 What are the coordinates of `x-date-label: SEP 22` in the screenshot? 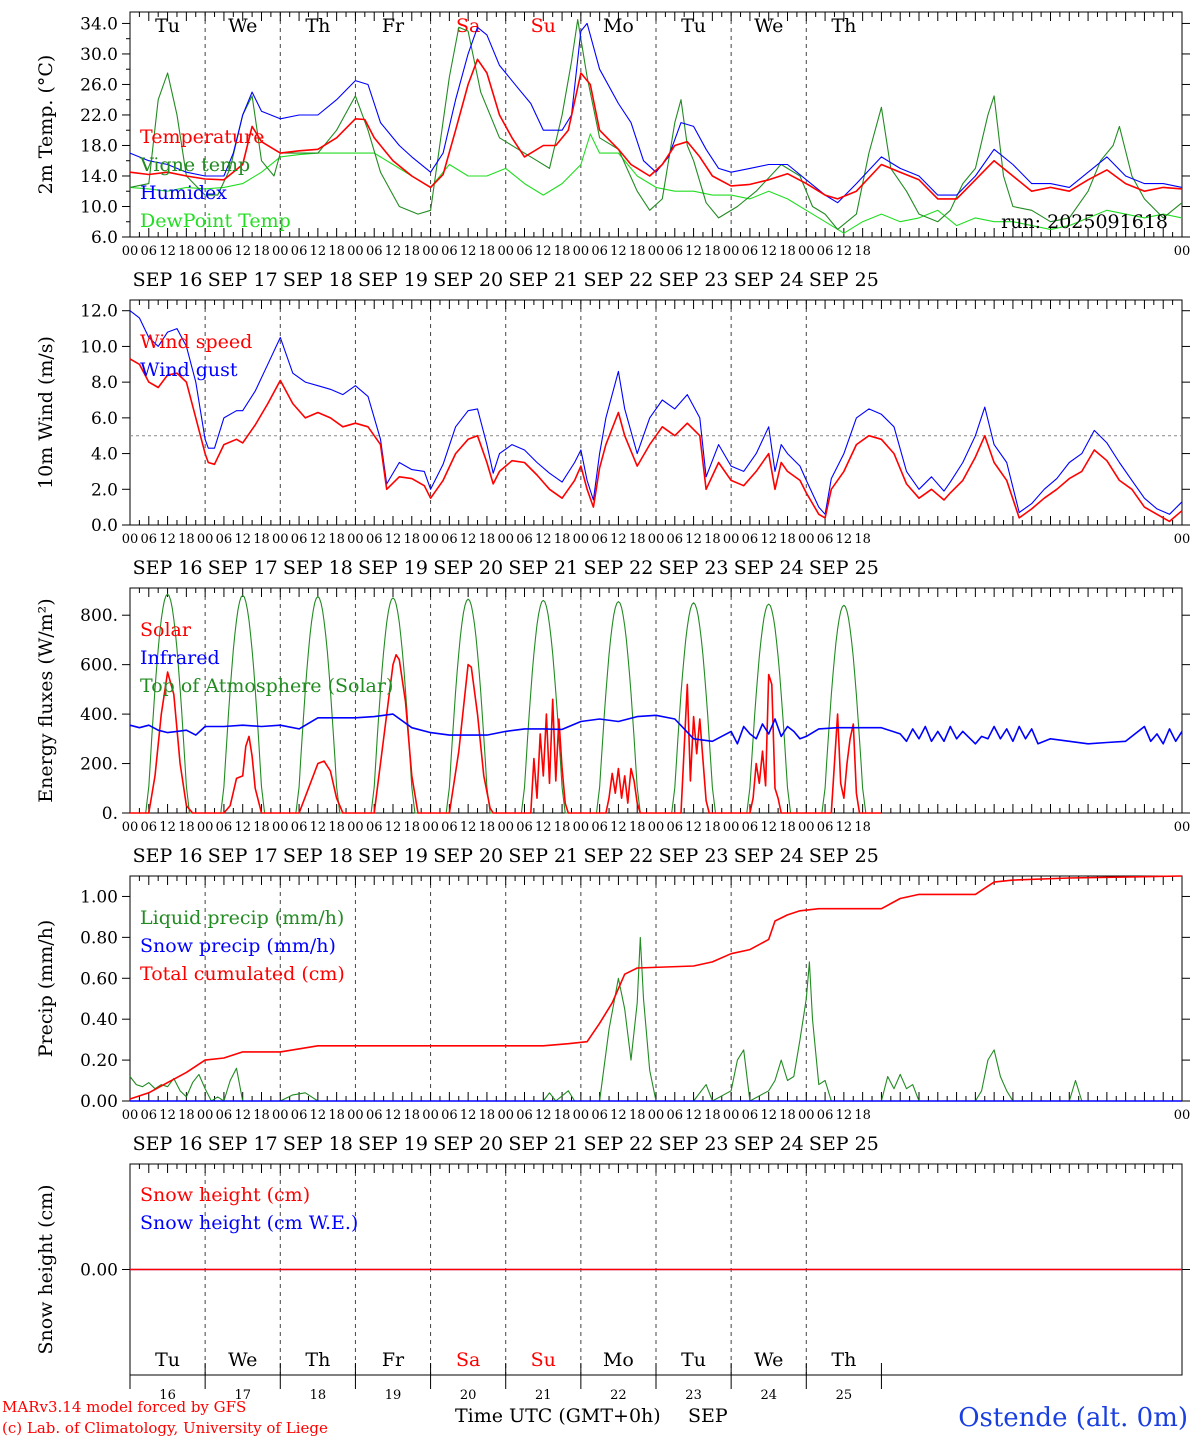 It's located at (618, 280).